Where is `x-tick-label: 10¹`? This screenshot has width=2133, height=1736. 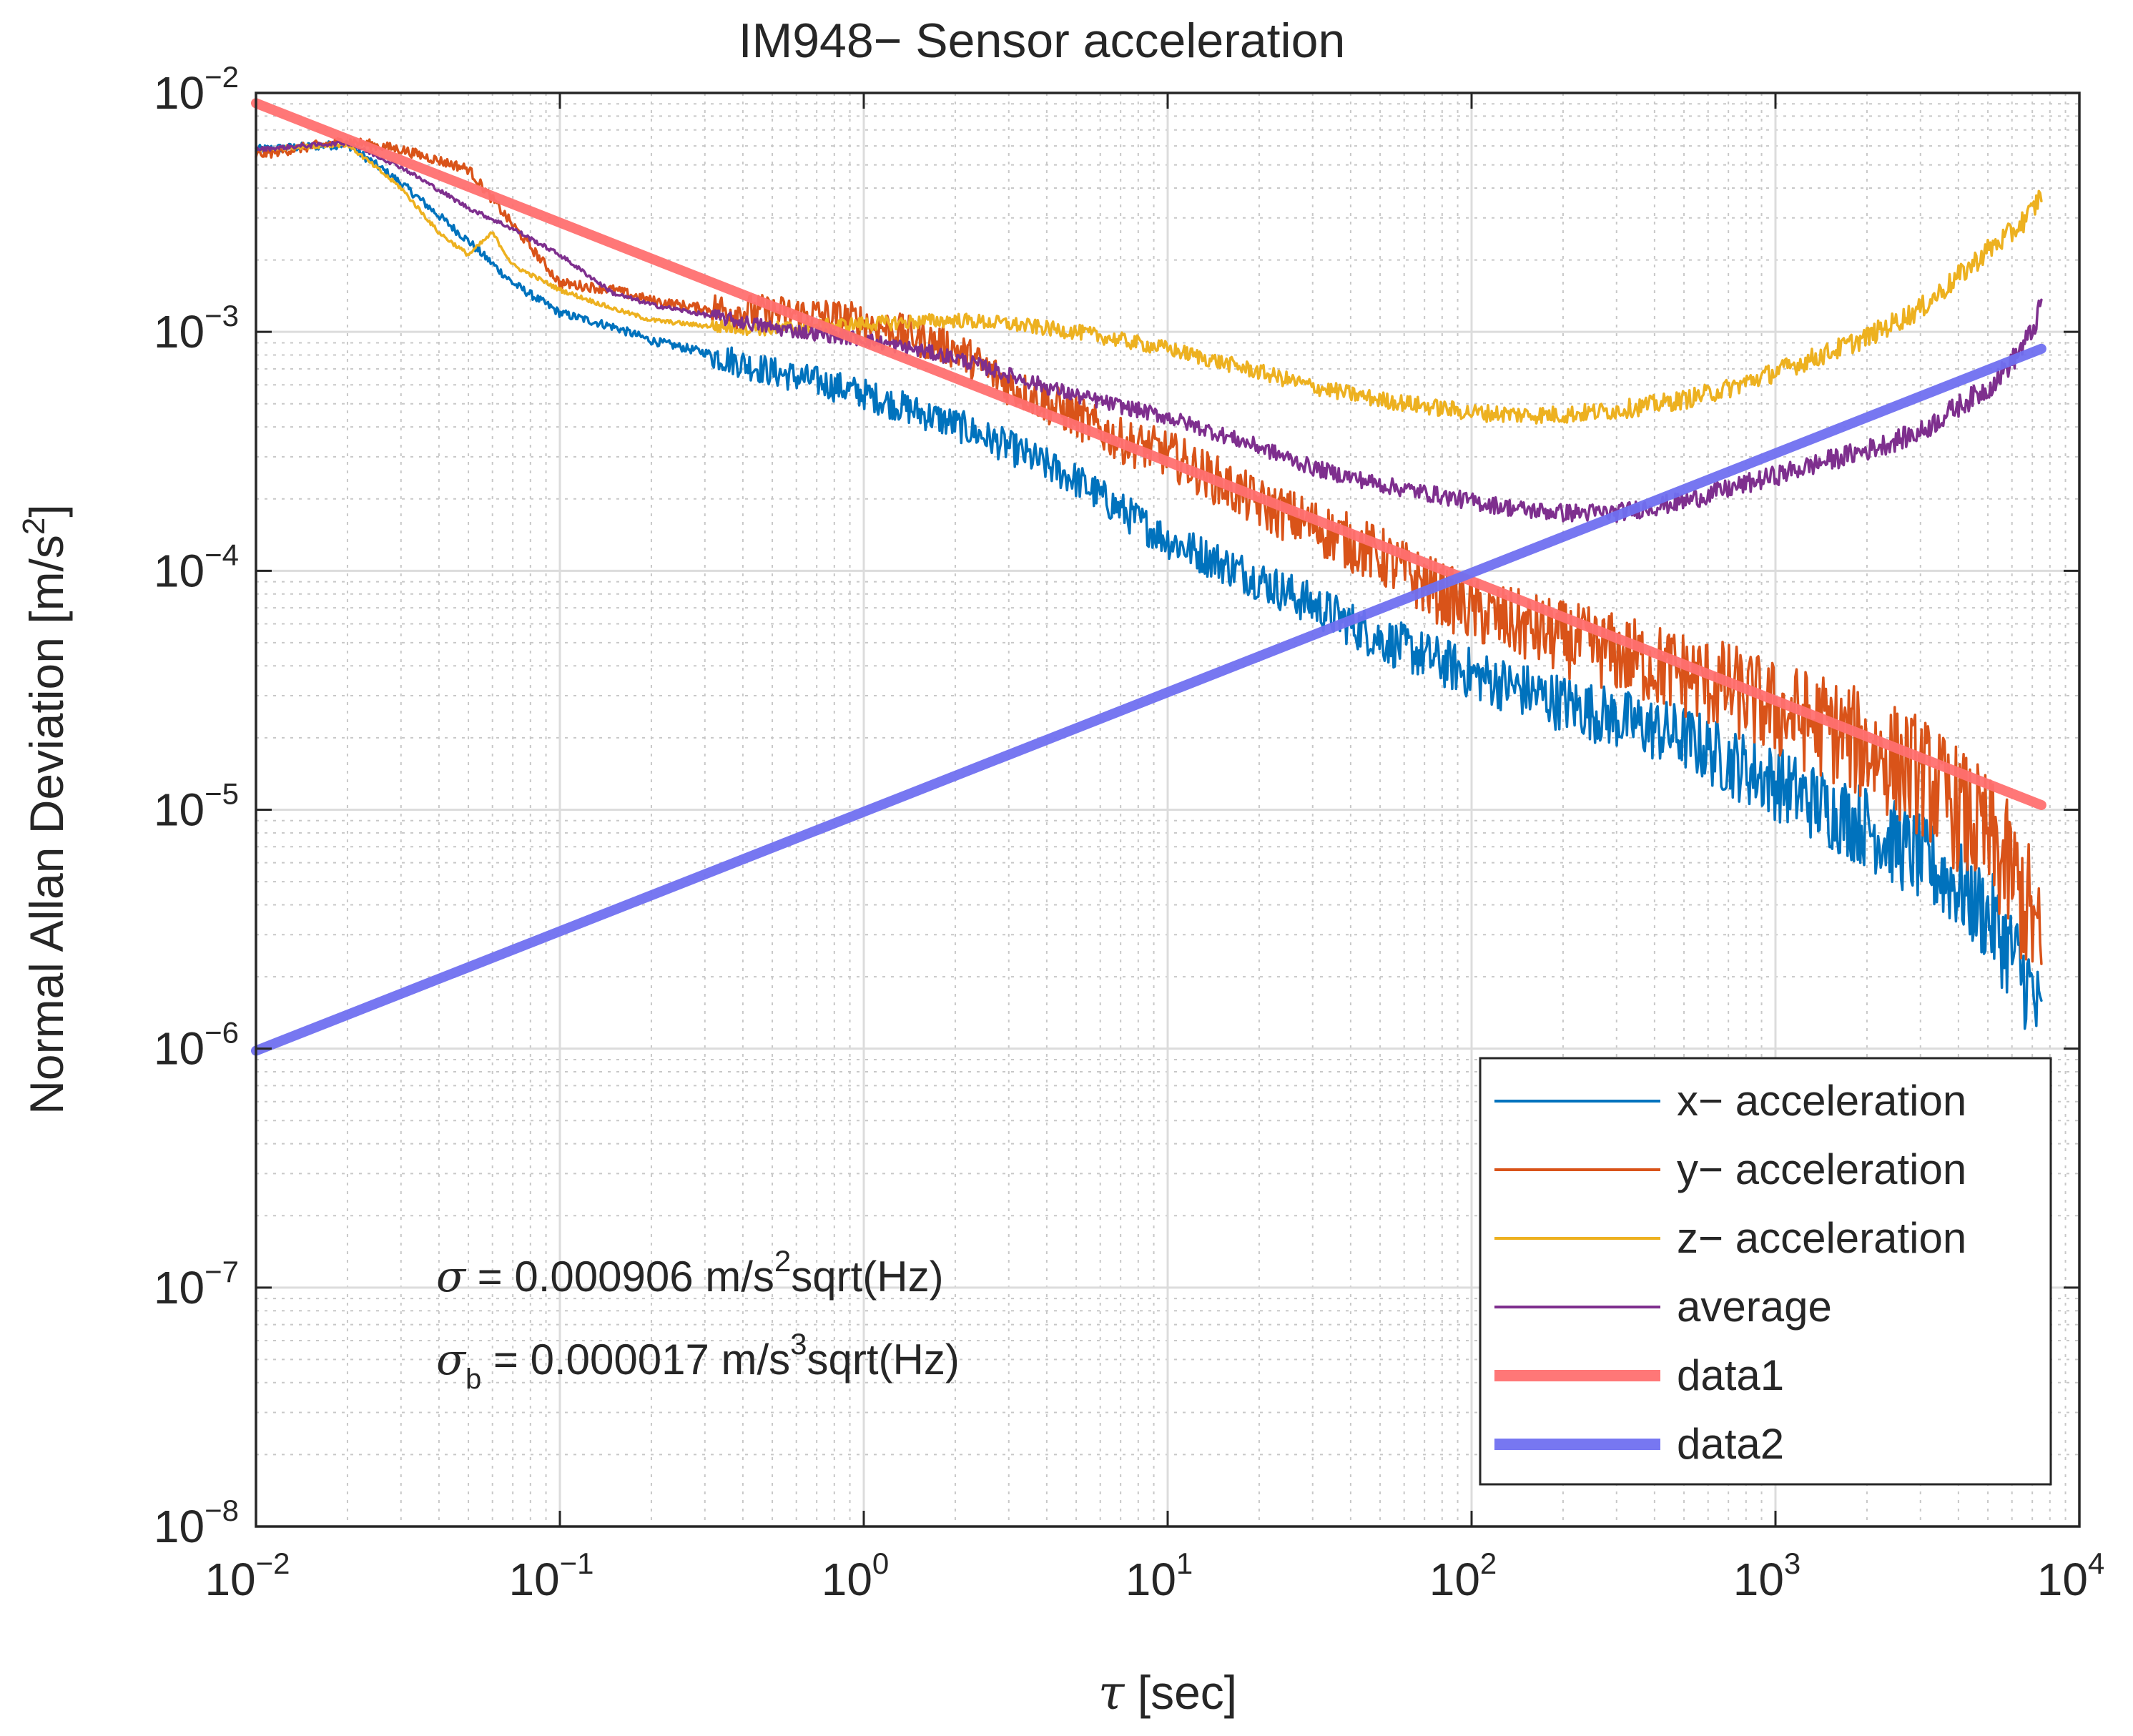 x-tick-label: 10¹ is located at coordinates (1159, 1576).